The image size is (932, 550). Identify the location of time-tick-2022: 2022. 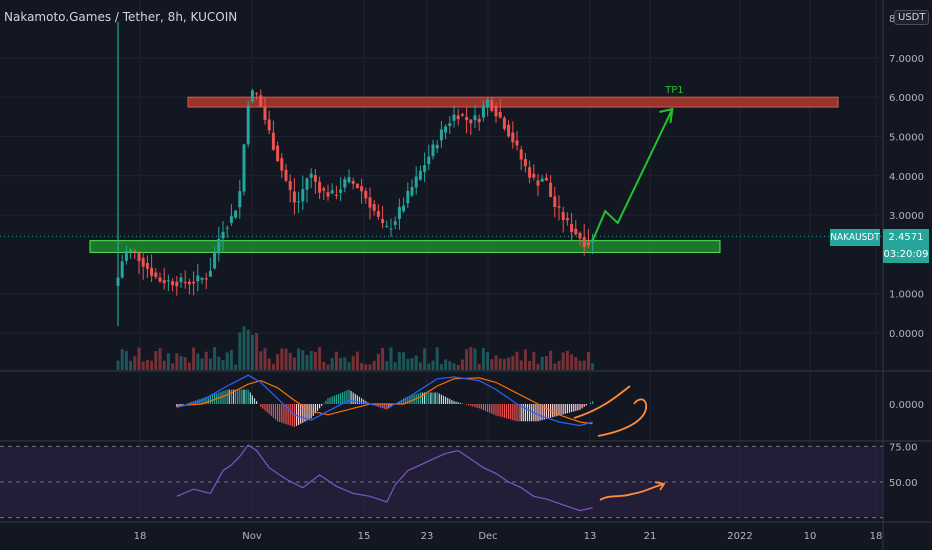
(739, 536).